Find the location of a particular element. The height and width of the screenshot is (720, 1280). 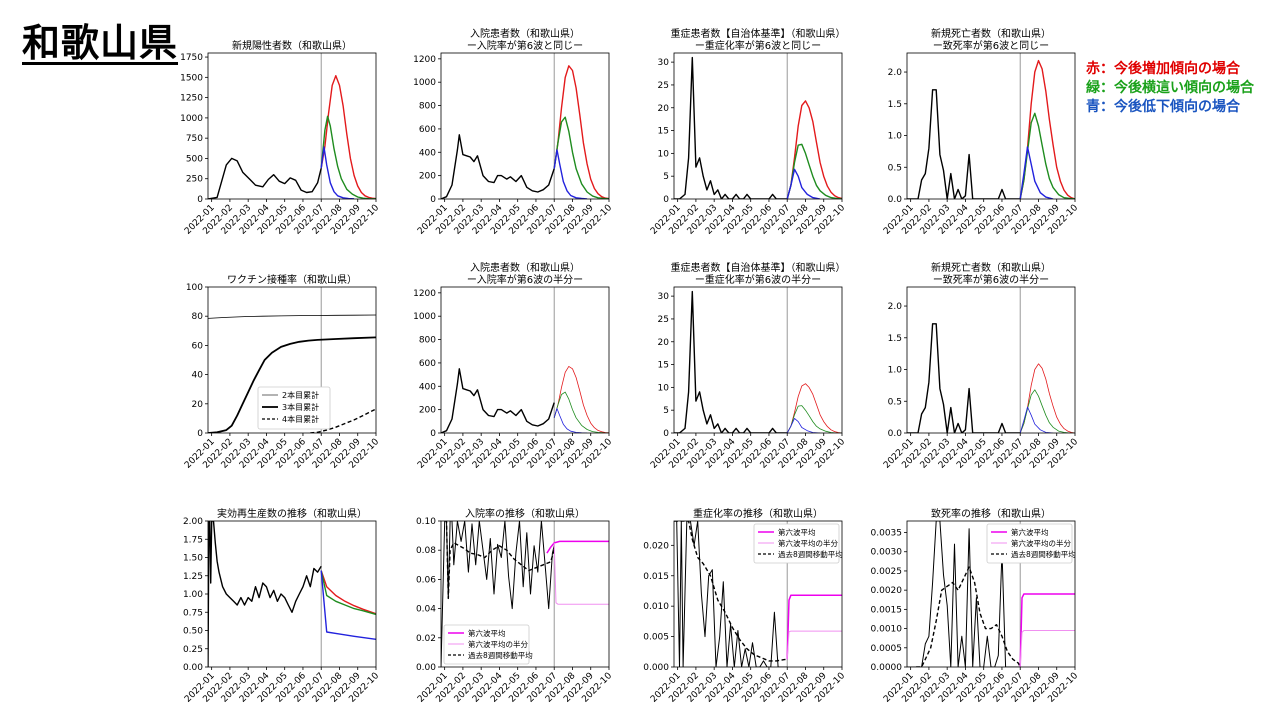

chart-title: 重症化率の推移（和歌山県） is located at coordinates (758, 513).